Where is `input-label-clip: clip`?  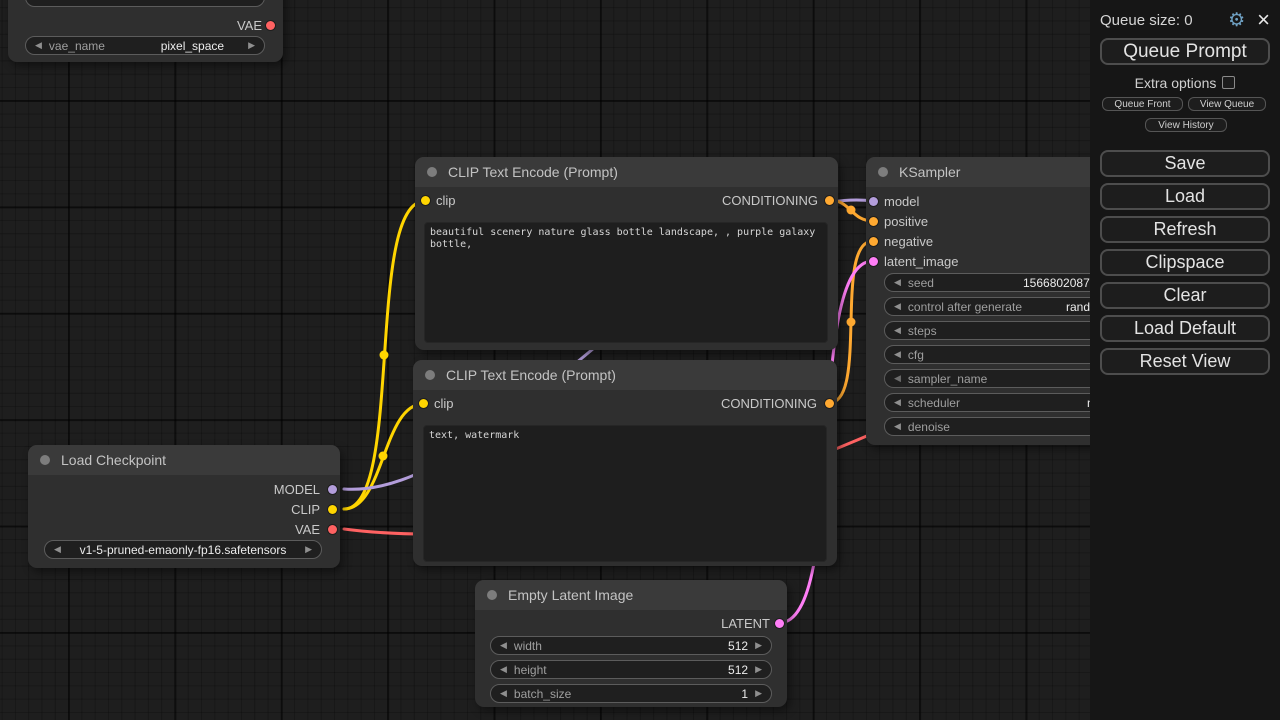
input-label-clip: clip is located at coordinates (446, 200).